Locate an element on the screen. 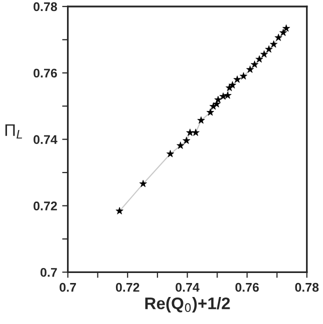  y-tick-label: 0.78 is located at coordinates (46, 7).